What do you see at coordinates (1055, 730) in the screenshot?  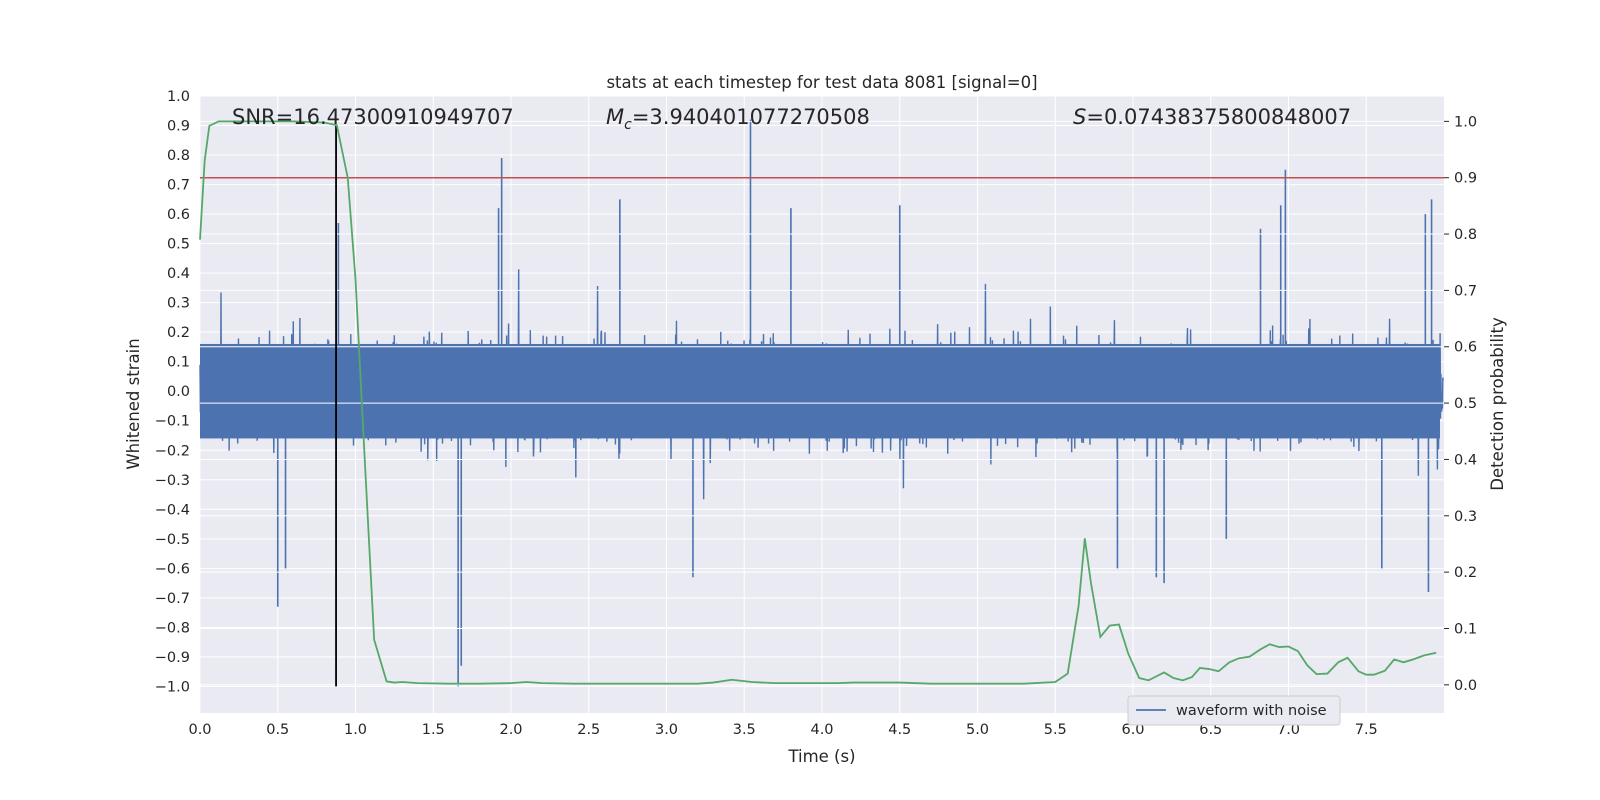 I see `x-tick-label: 5.5` at bounding box center [1055, 730].